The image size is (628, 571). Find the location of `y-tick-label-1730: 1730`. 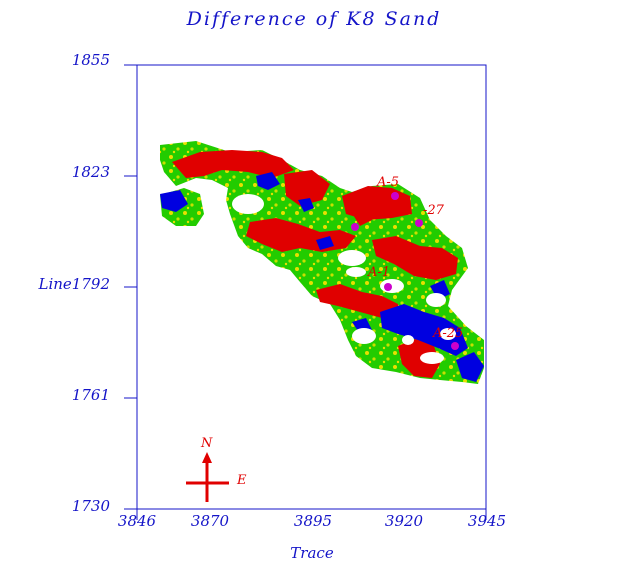

y-tick-label-1730: 1730 is located at coordinates (90, 506).